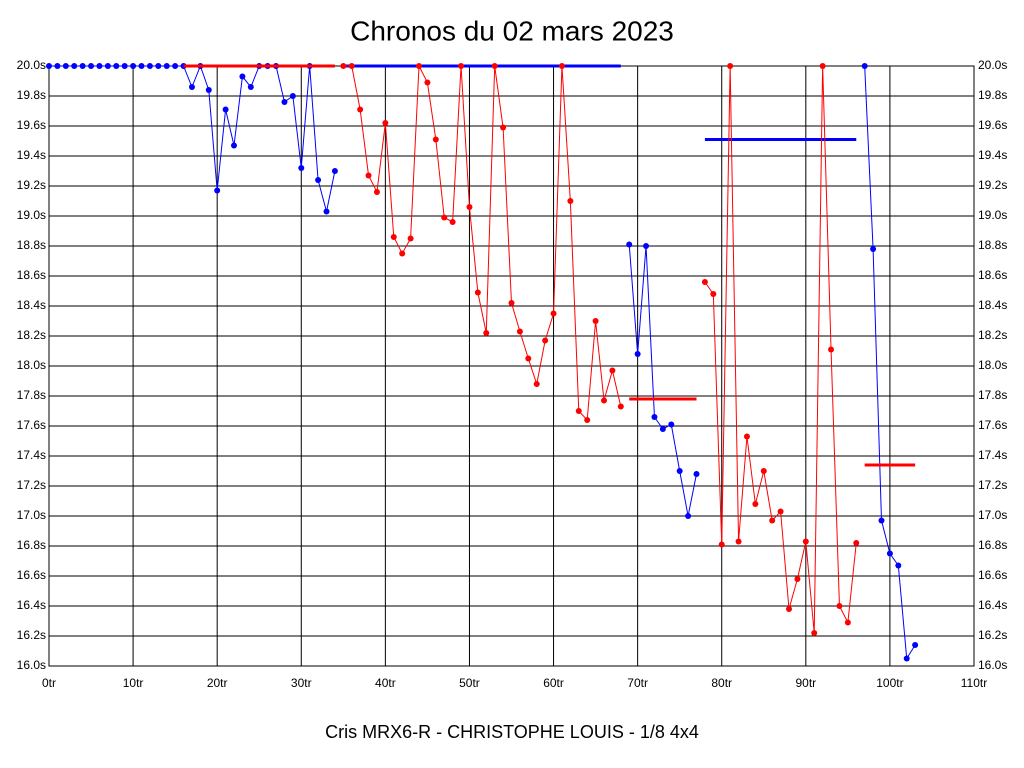 The height and width of the screenshot is (768, 1024). Describe the element at coordinates (31, 395) in the screenshot. I see `y-tick-label: 17.8s` at that location.